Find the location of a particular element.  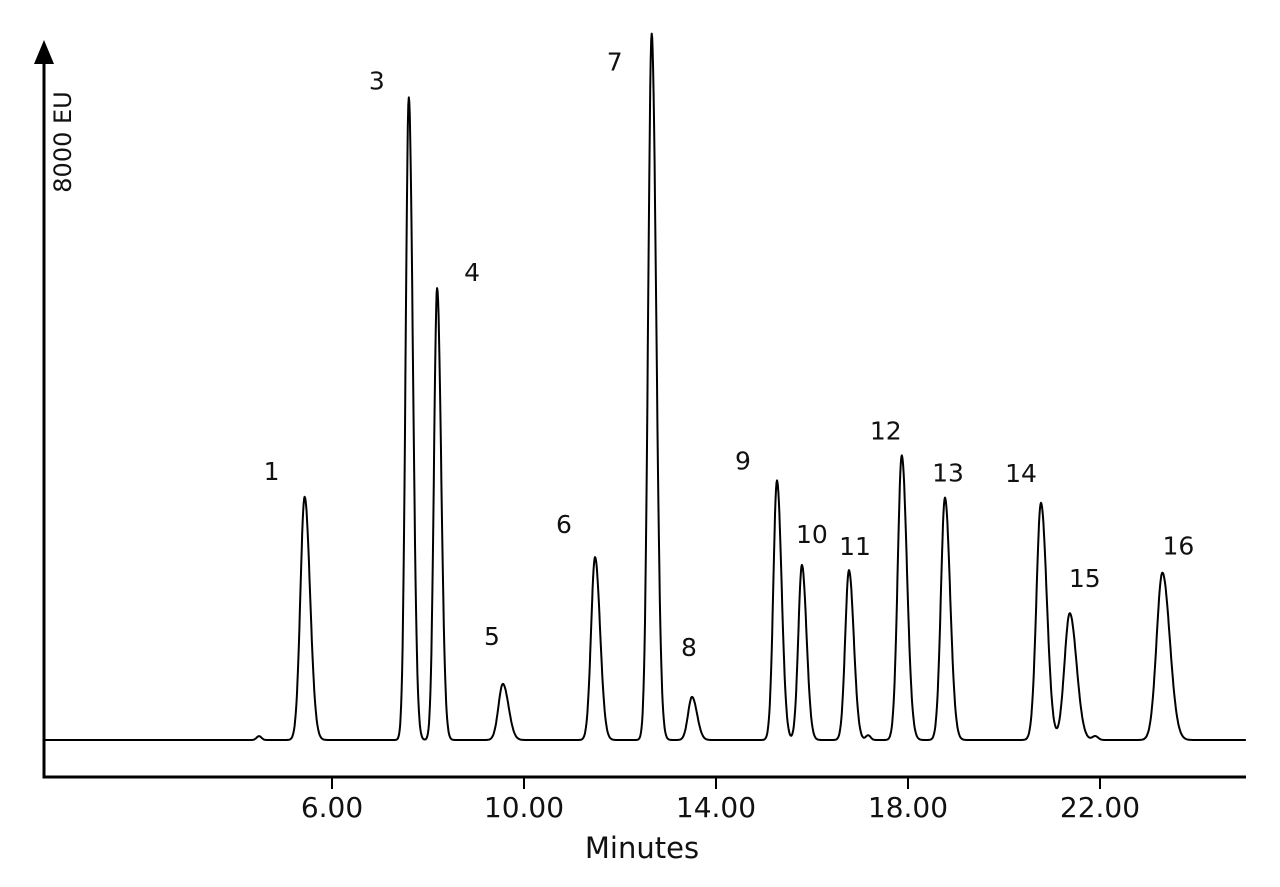

peak-label-7: 7 is located at coordinates (615, 62).